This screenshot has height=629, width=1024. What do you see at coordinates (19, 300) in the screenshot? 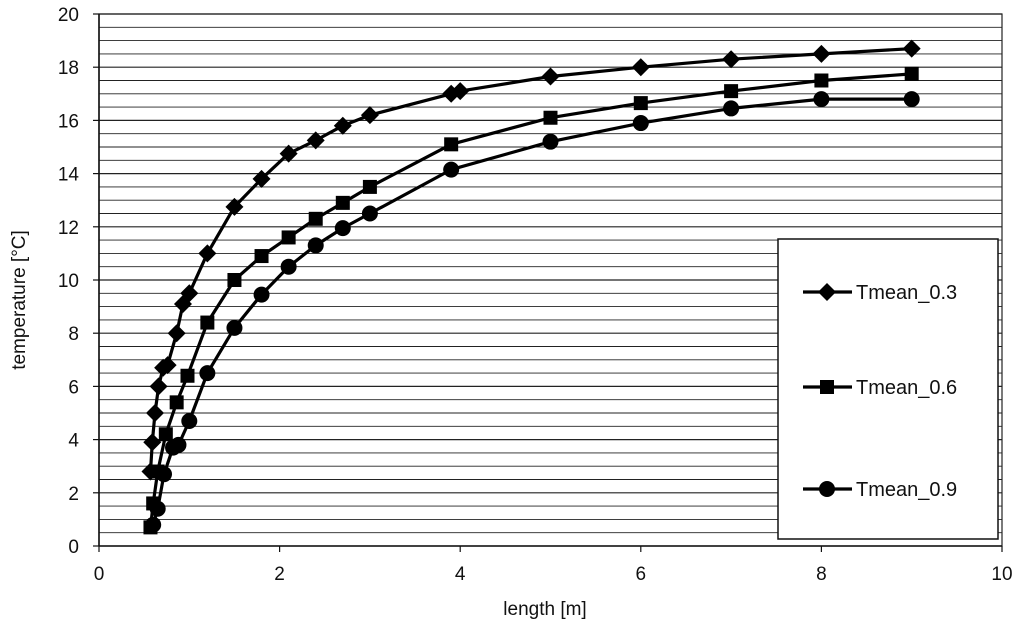
I see `y-axis-label: temperature [°C]` at bounding box center [19, 300].